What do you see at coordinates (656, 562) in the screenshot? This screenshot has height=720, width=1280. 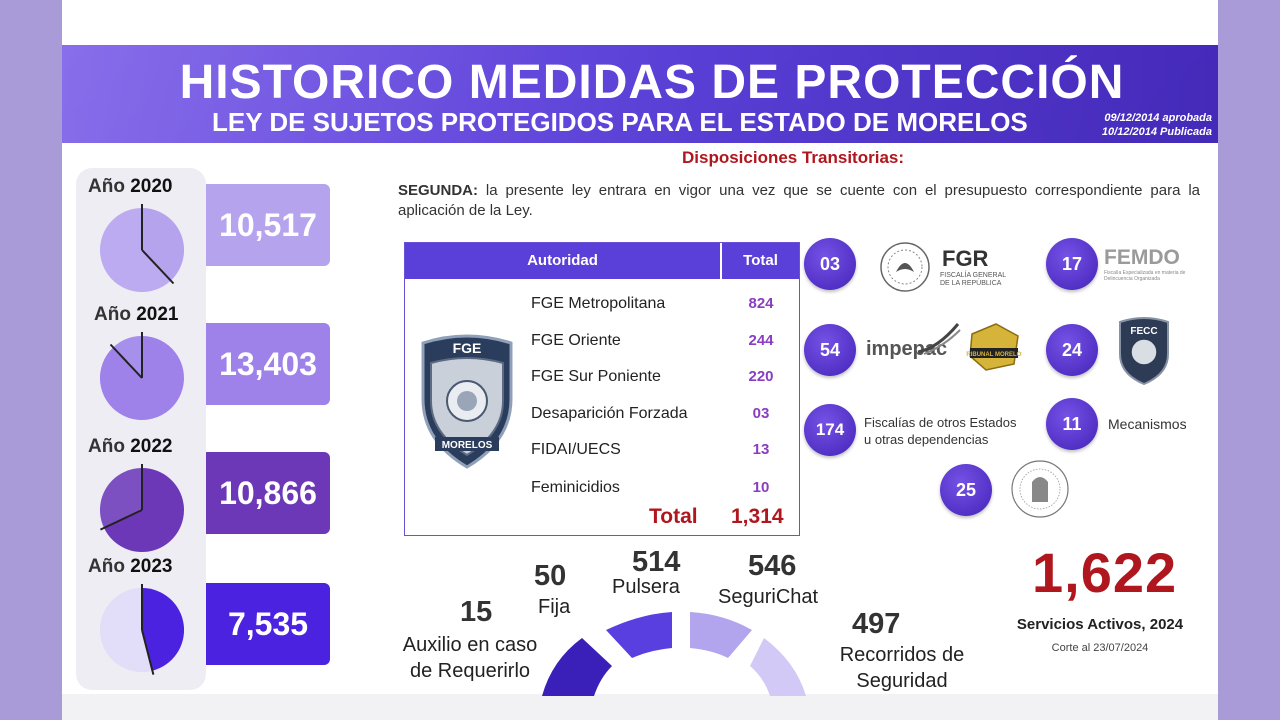 I see `pulsera-count: 514` at bounding box center [656, 562].